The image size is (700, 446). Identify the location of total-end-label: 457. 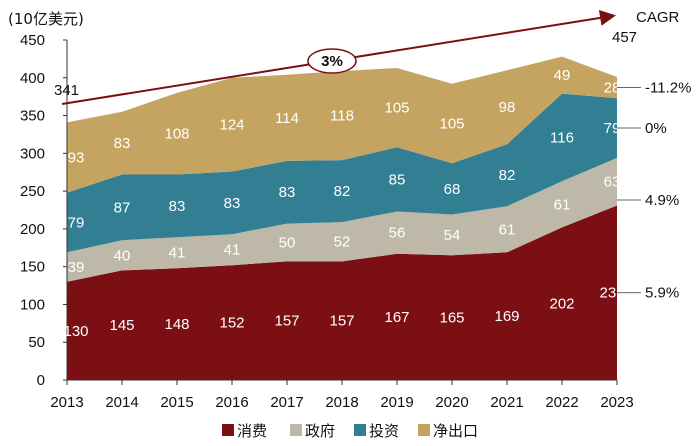
(624, 37).